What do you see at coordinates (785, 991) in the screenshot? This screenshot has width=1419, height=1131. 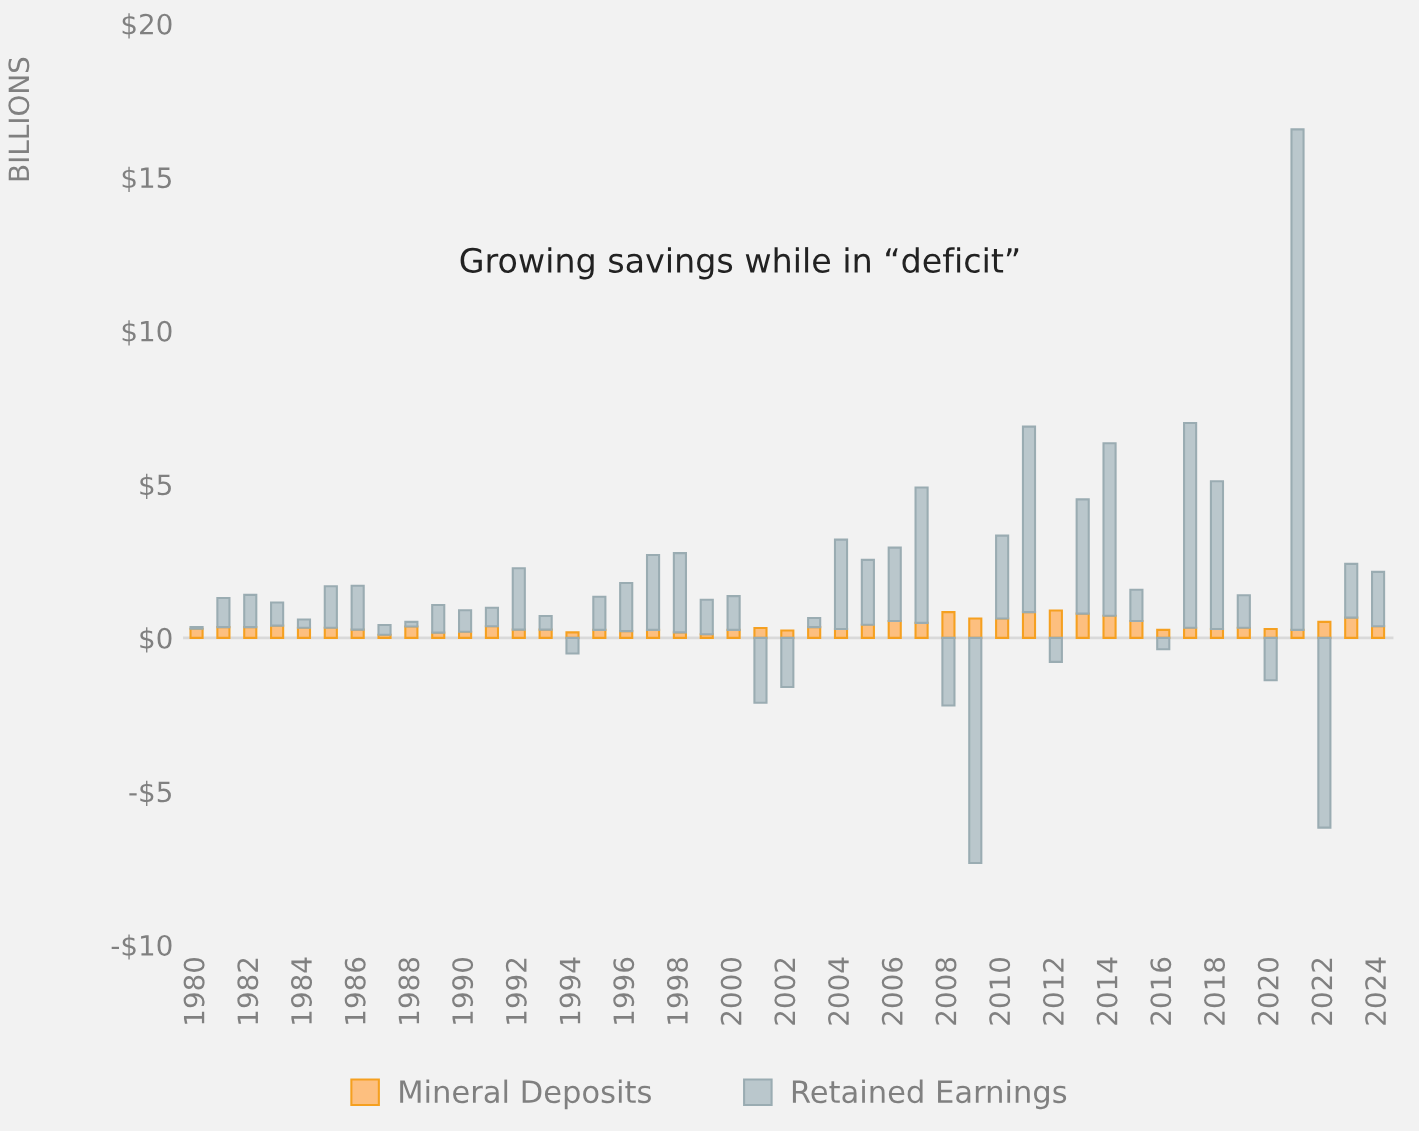 I see `x-tick-label: 2002` at bounding box center [785, 991].